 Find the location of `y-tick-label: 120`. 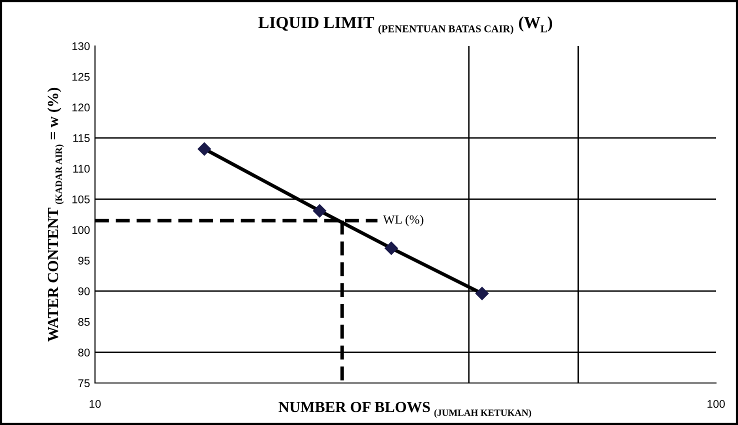

y-tick-label: 120 is located at coordinates (81, 108).